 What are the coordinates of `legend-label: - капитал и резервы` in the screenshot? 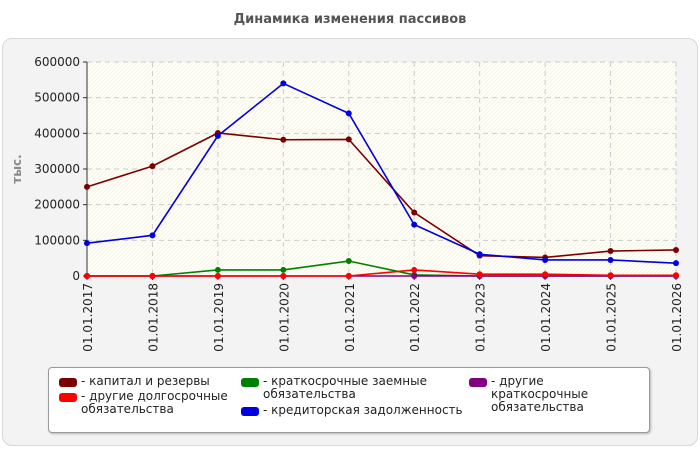 It's located at (145, 381).